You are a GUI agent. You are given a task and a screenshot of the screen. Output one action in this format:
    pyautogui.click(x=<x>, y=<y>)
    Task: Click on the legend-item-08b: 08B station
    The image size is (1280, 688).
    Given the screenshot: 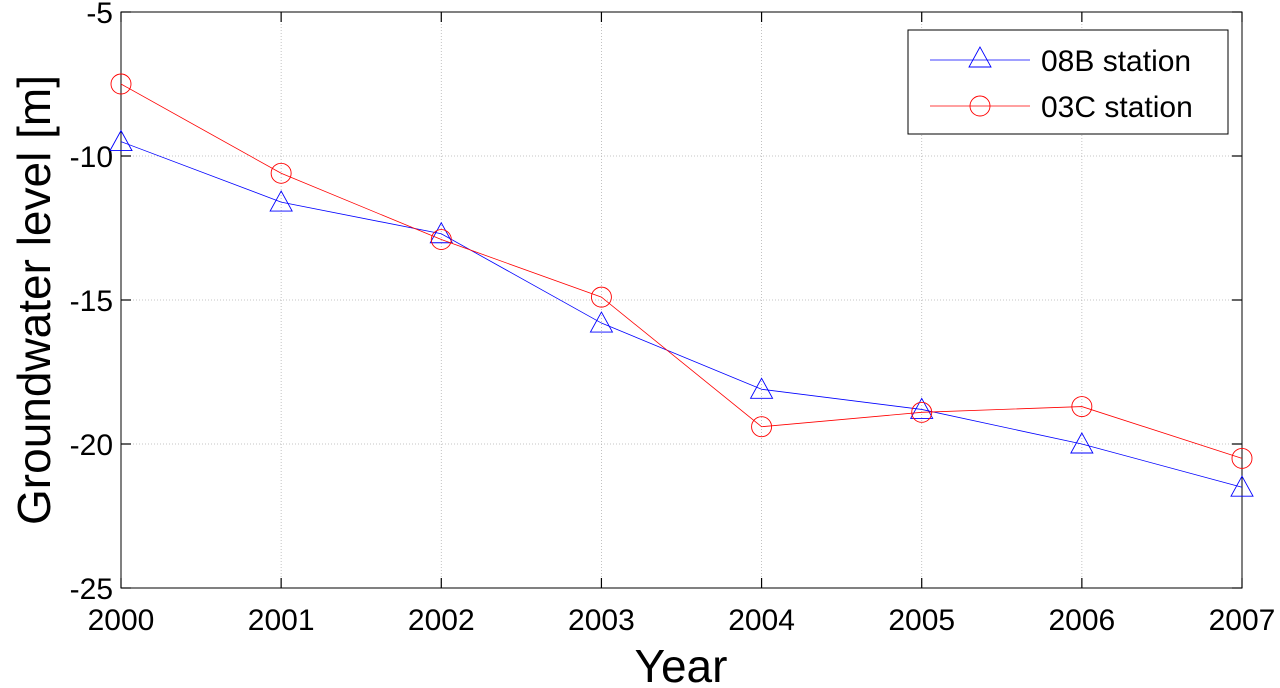 What is the action you would take?
    pyautogui.click(x=1060, y=61)
    